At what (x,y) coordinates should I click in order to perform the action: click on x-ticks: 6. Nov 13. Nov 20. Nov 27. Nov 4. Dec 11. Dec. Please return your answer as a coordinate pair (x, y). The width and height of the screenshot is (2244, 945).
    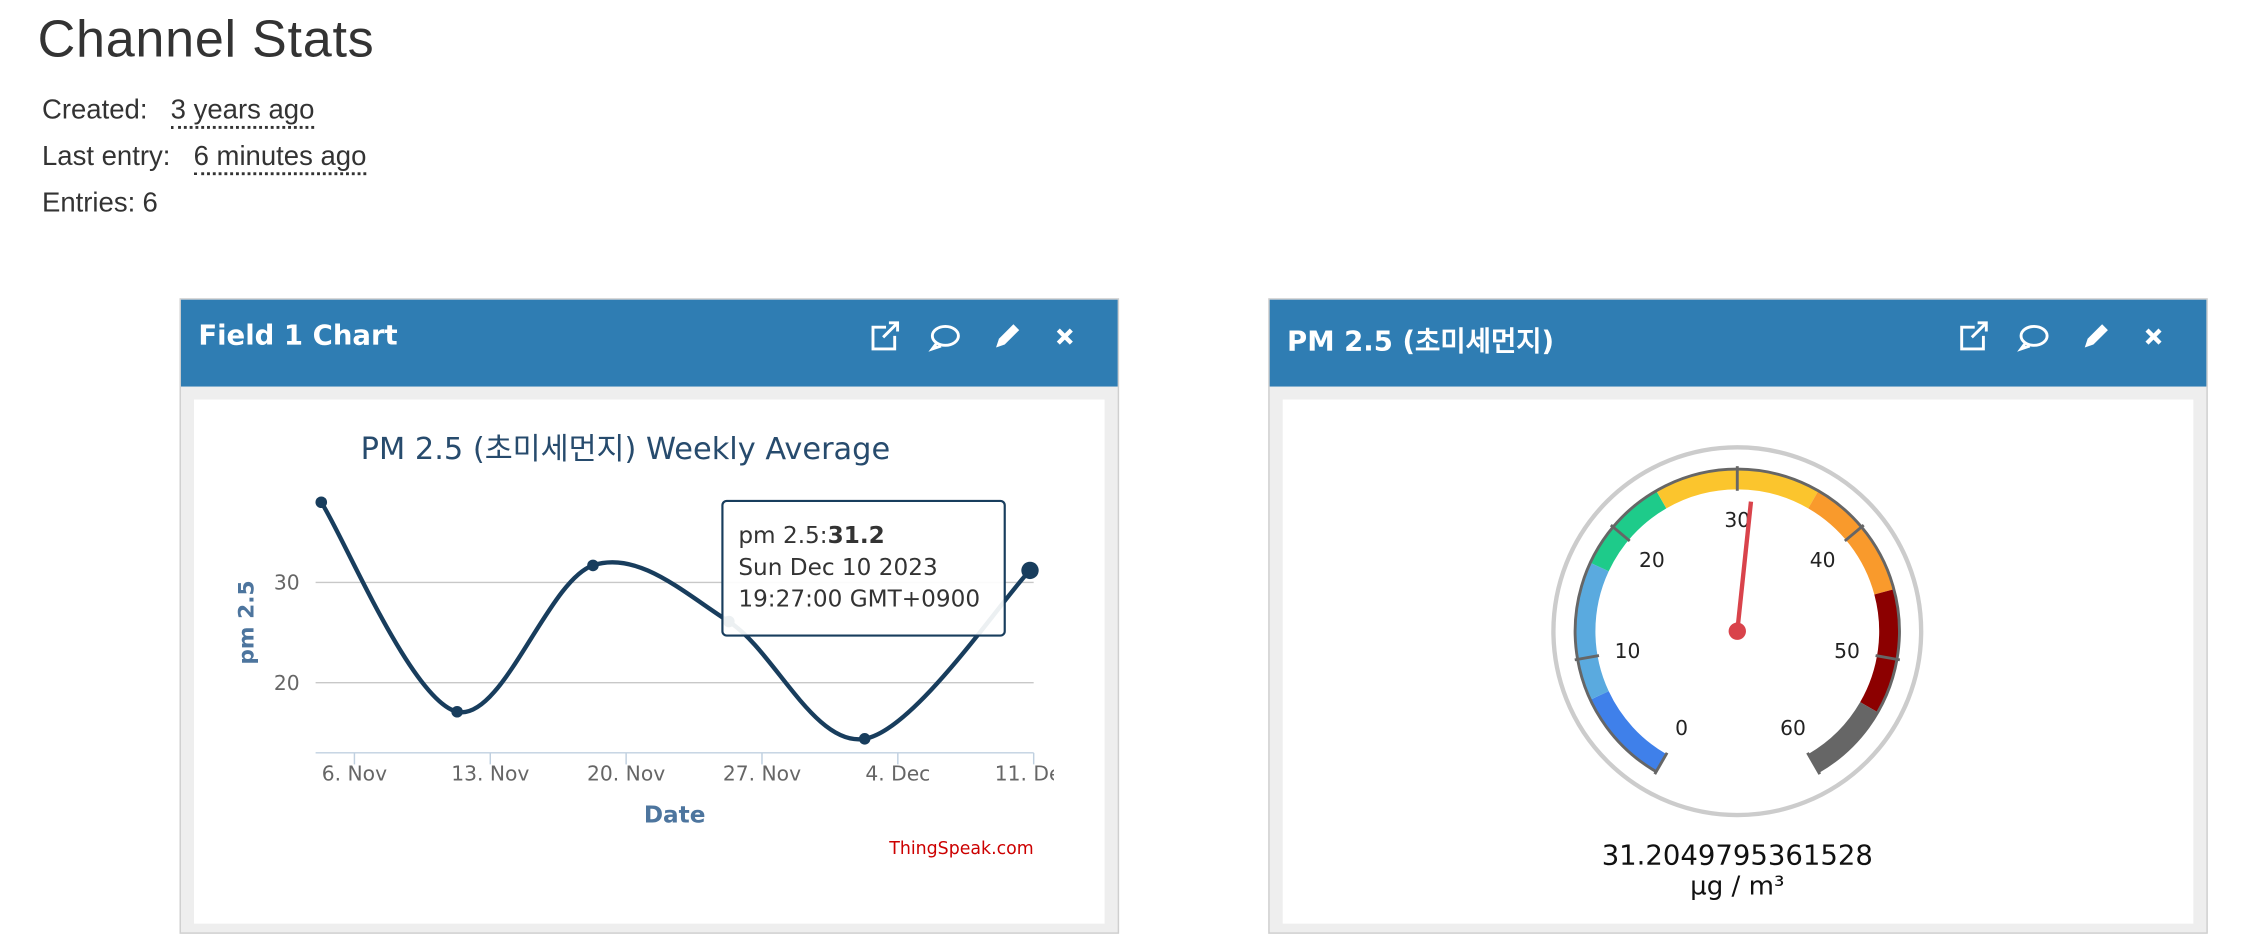
    Looking at the image, I should click on (697, 768).